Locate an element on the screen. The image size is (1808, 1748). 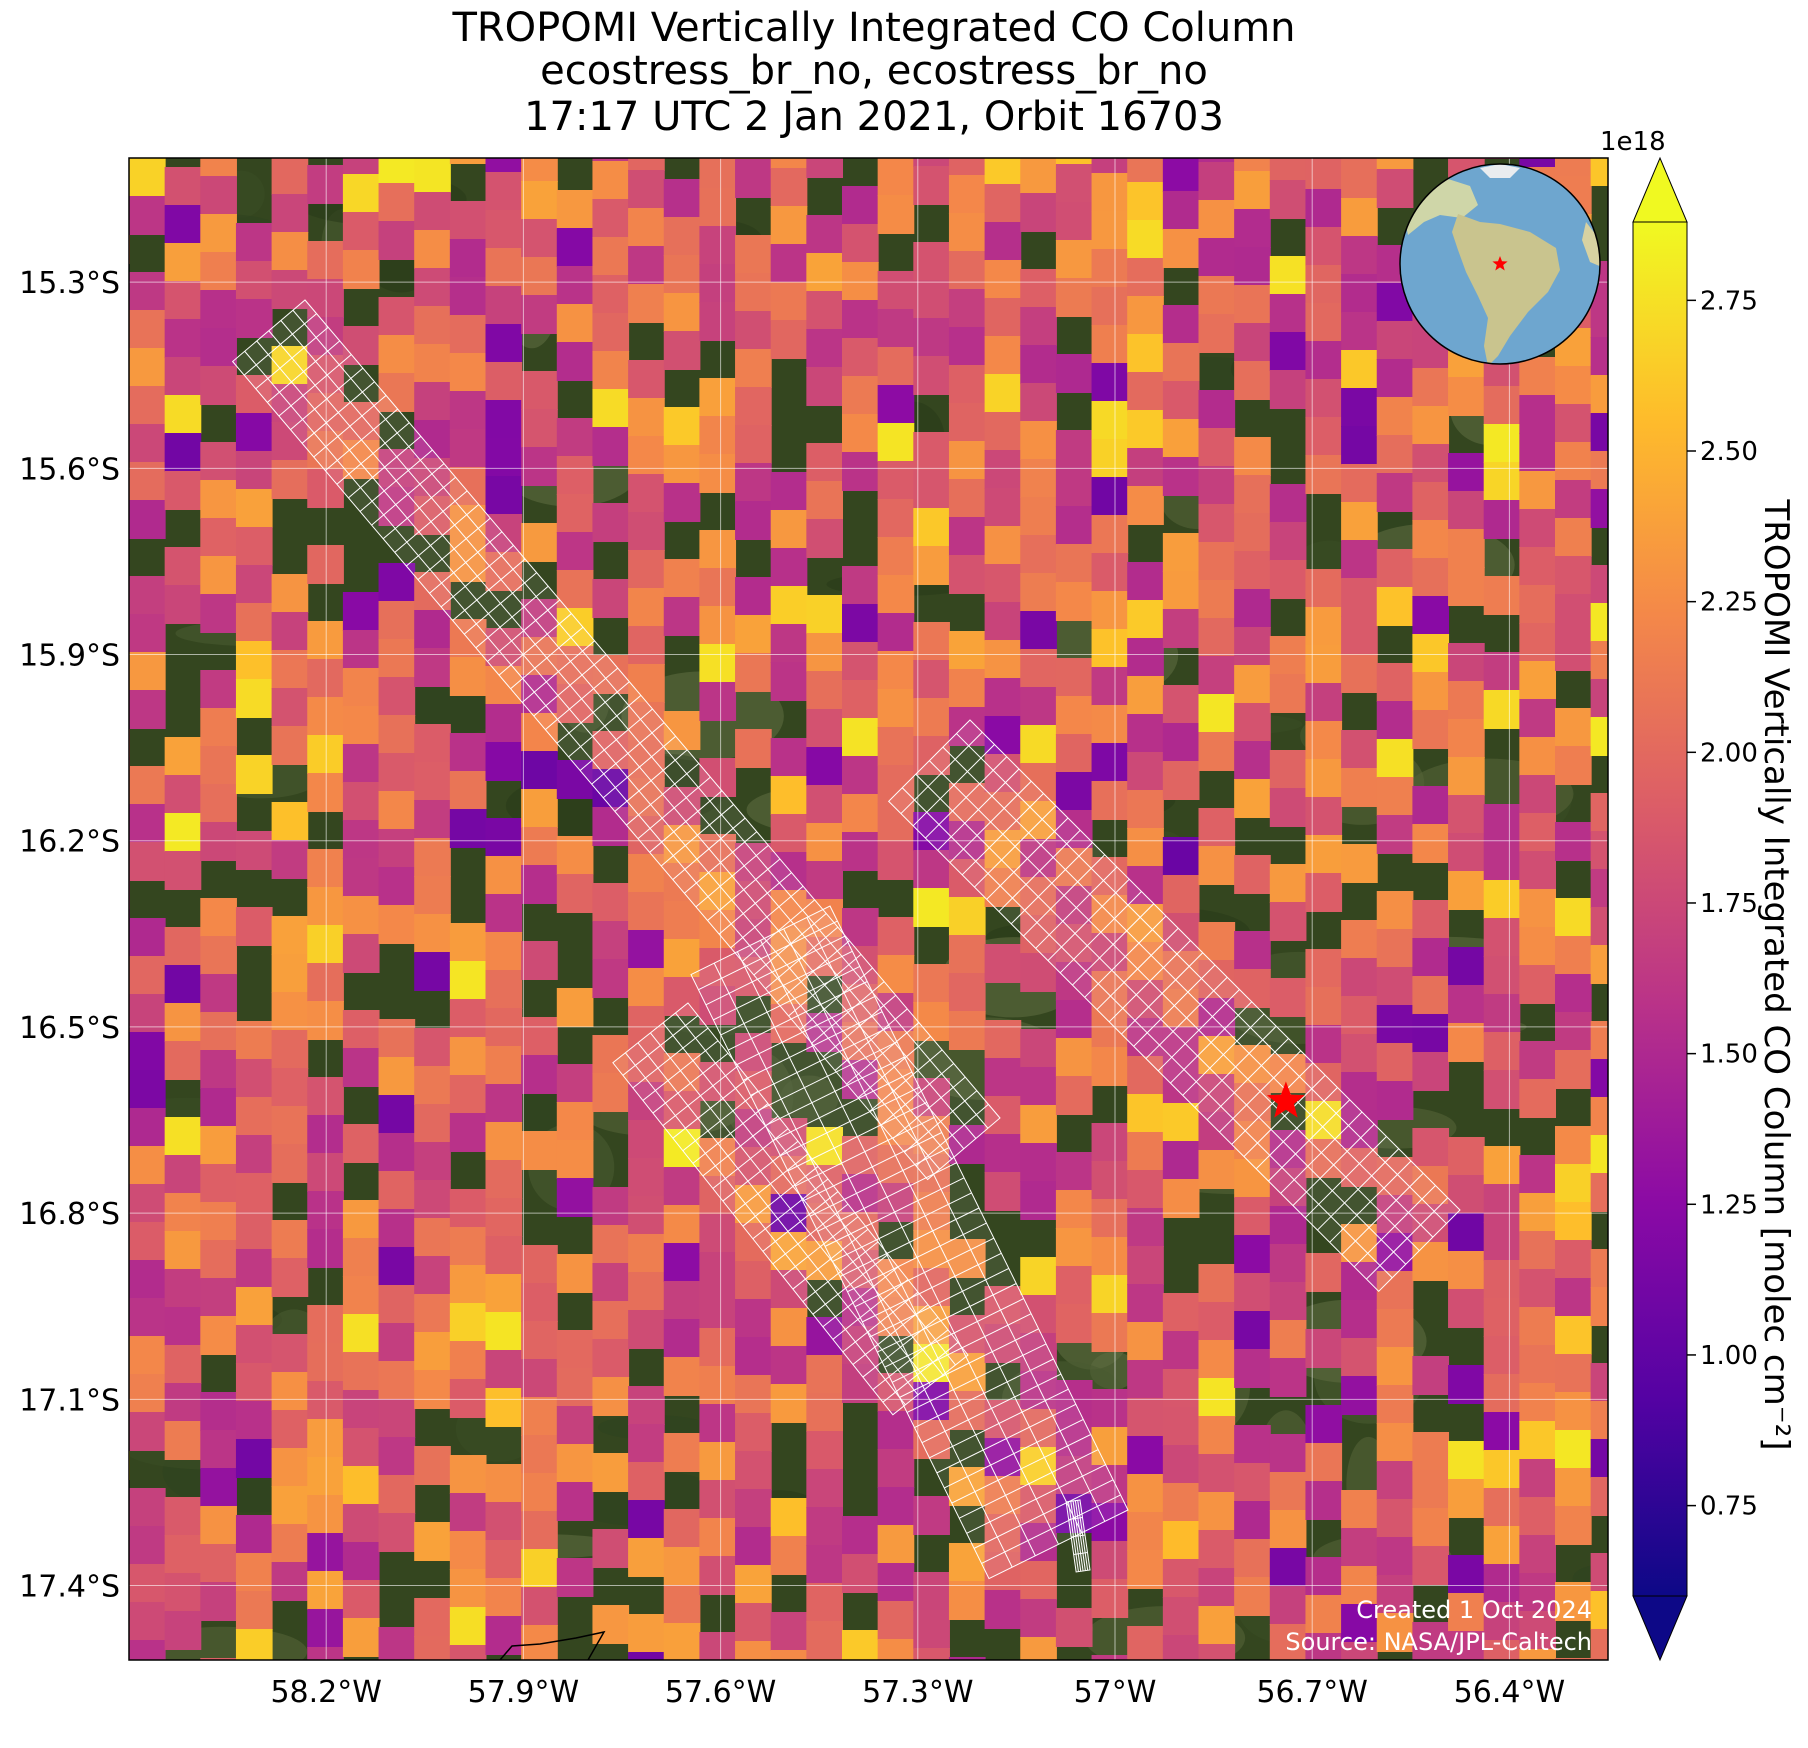
globe-outline is located at coordinates (1500, 264).